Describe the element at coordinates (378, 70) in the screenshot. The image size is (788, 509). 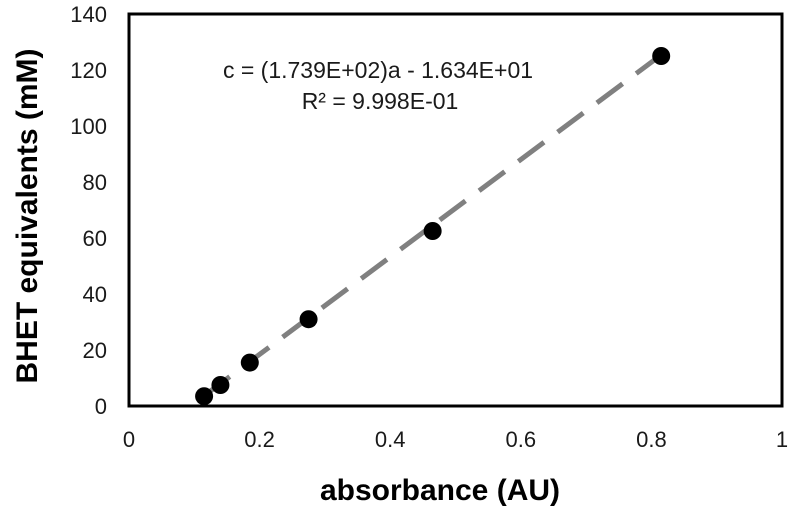
I see `equation-annotation: c = (1.739E+02)a - 1.634E+01` at that location.